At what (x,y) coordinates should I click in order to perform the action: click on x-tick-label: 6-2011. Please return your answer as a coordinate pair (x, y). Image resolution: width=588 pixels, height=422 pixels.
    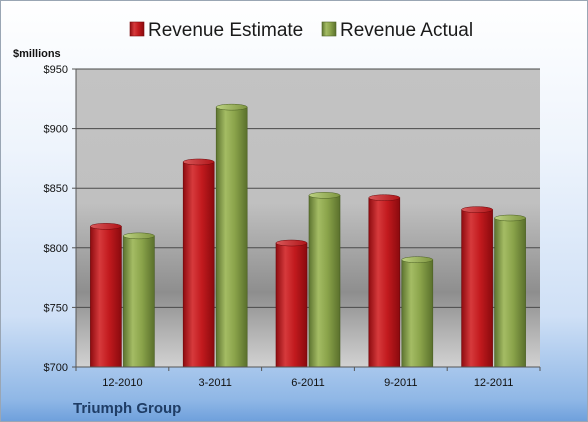
    Looking at the image, I should click on (307, 383).